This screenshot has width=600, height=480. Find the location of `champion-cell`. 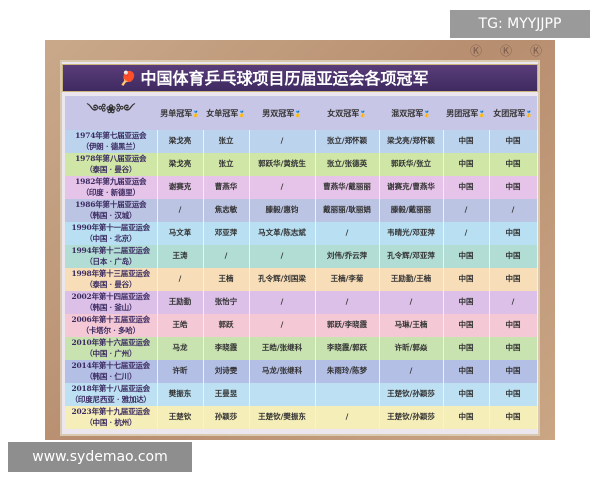

champion-cell is located at coordinates (282, 394).